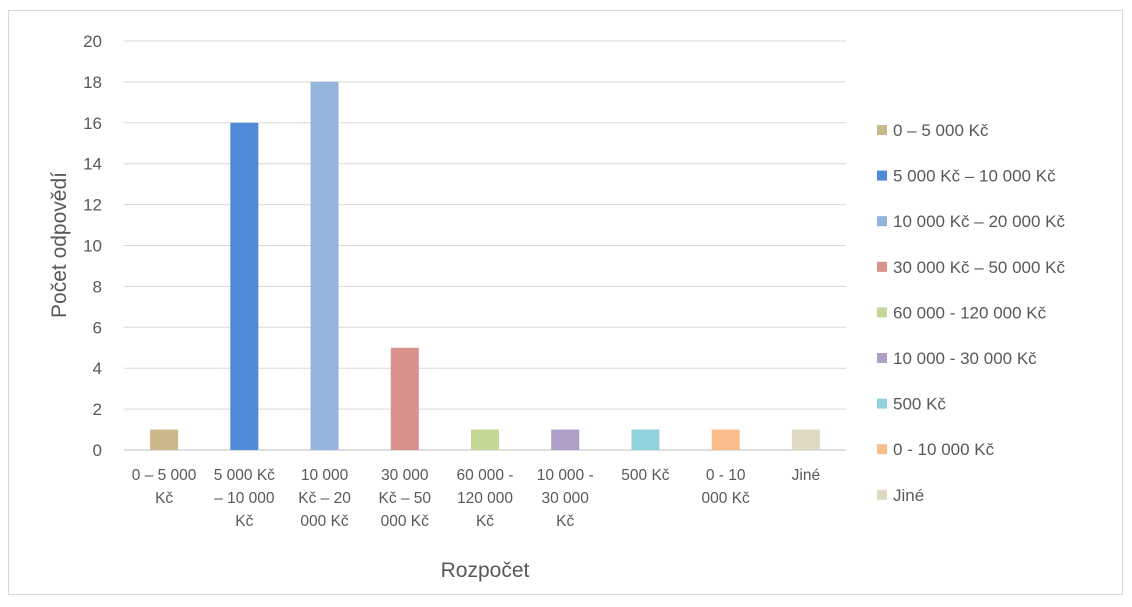 The height and width of the screenshot is (607, 1132). What do you see at coordinates (97, 368) in the screenshot?
I see `y-tick-label: 4` at bounding box center [97, 368].